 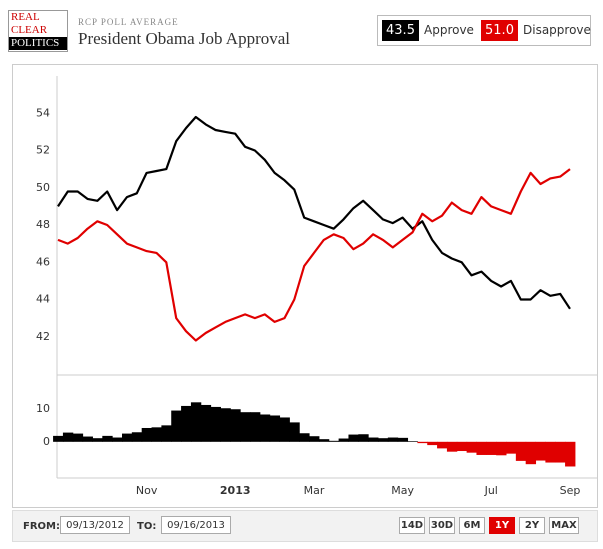 I want to click on range-button: MAX, so click(x=564, y=525).